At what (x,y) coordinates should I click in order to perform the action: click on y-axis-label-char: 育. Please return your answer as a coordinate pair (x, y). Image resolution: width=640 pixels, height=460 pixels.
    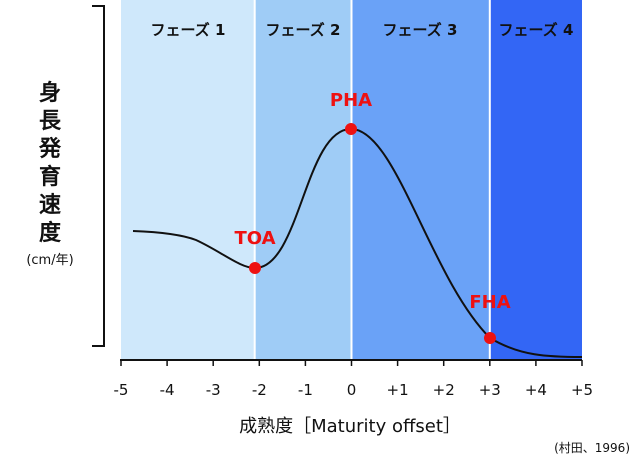
    Looking at the image, I should click on (50, 177).